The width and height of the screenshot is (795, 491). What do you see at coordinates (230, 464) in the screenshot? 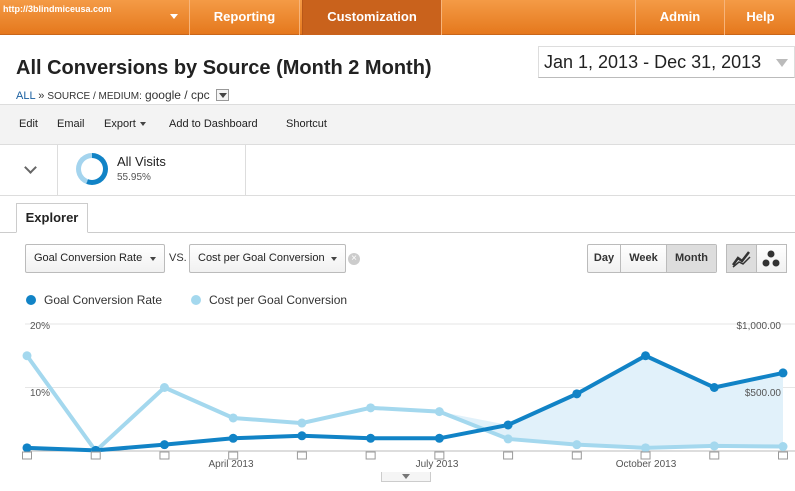
I see `x-tick-label: April 2013` at bounding box center [230, 464].